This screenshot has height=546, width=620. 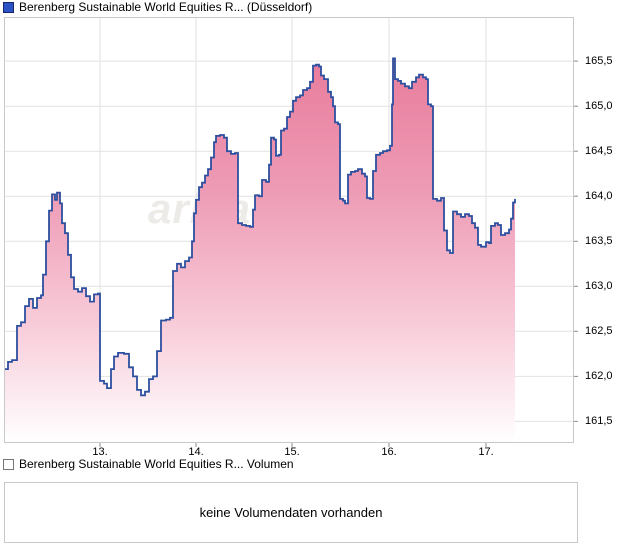 I want to click on y-axis-label: 165,0, so click(x=599, y=106).